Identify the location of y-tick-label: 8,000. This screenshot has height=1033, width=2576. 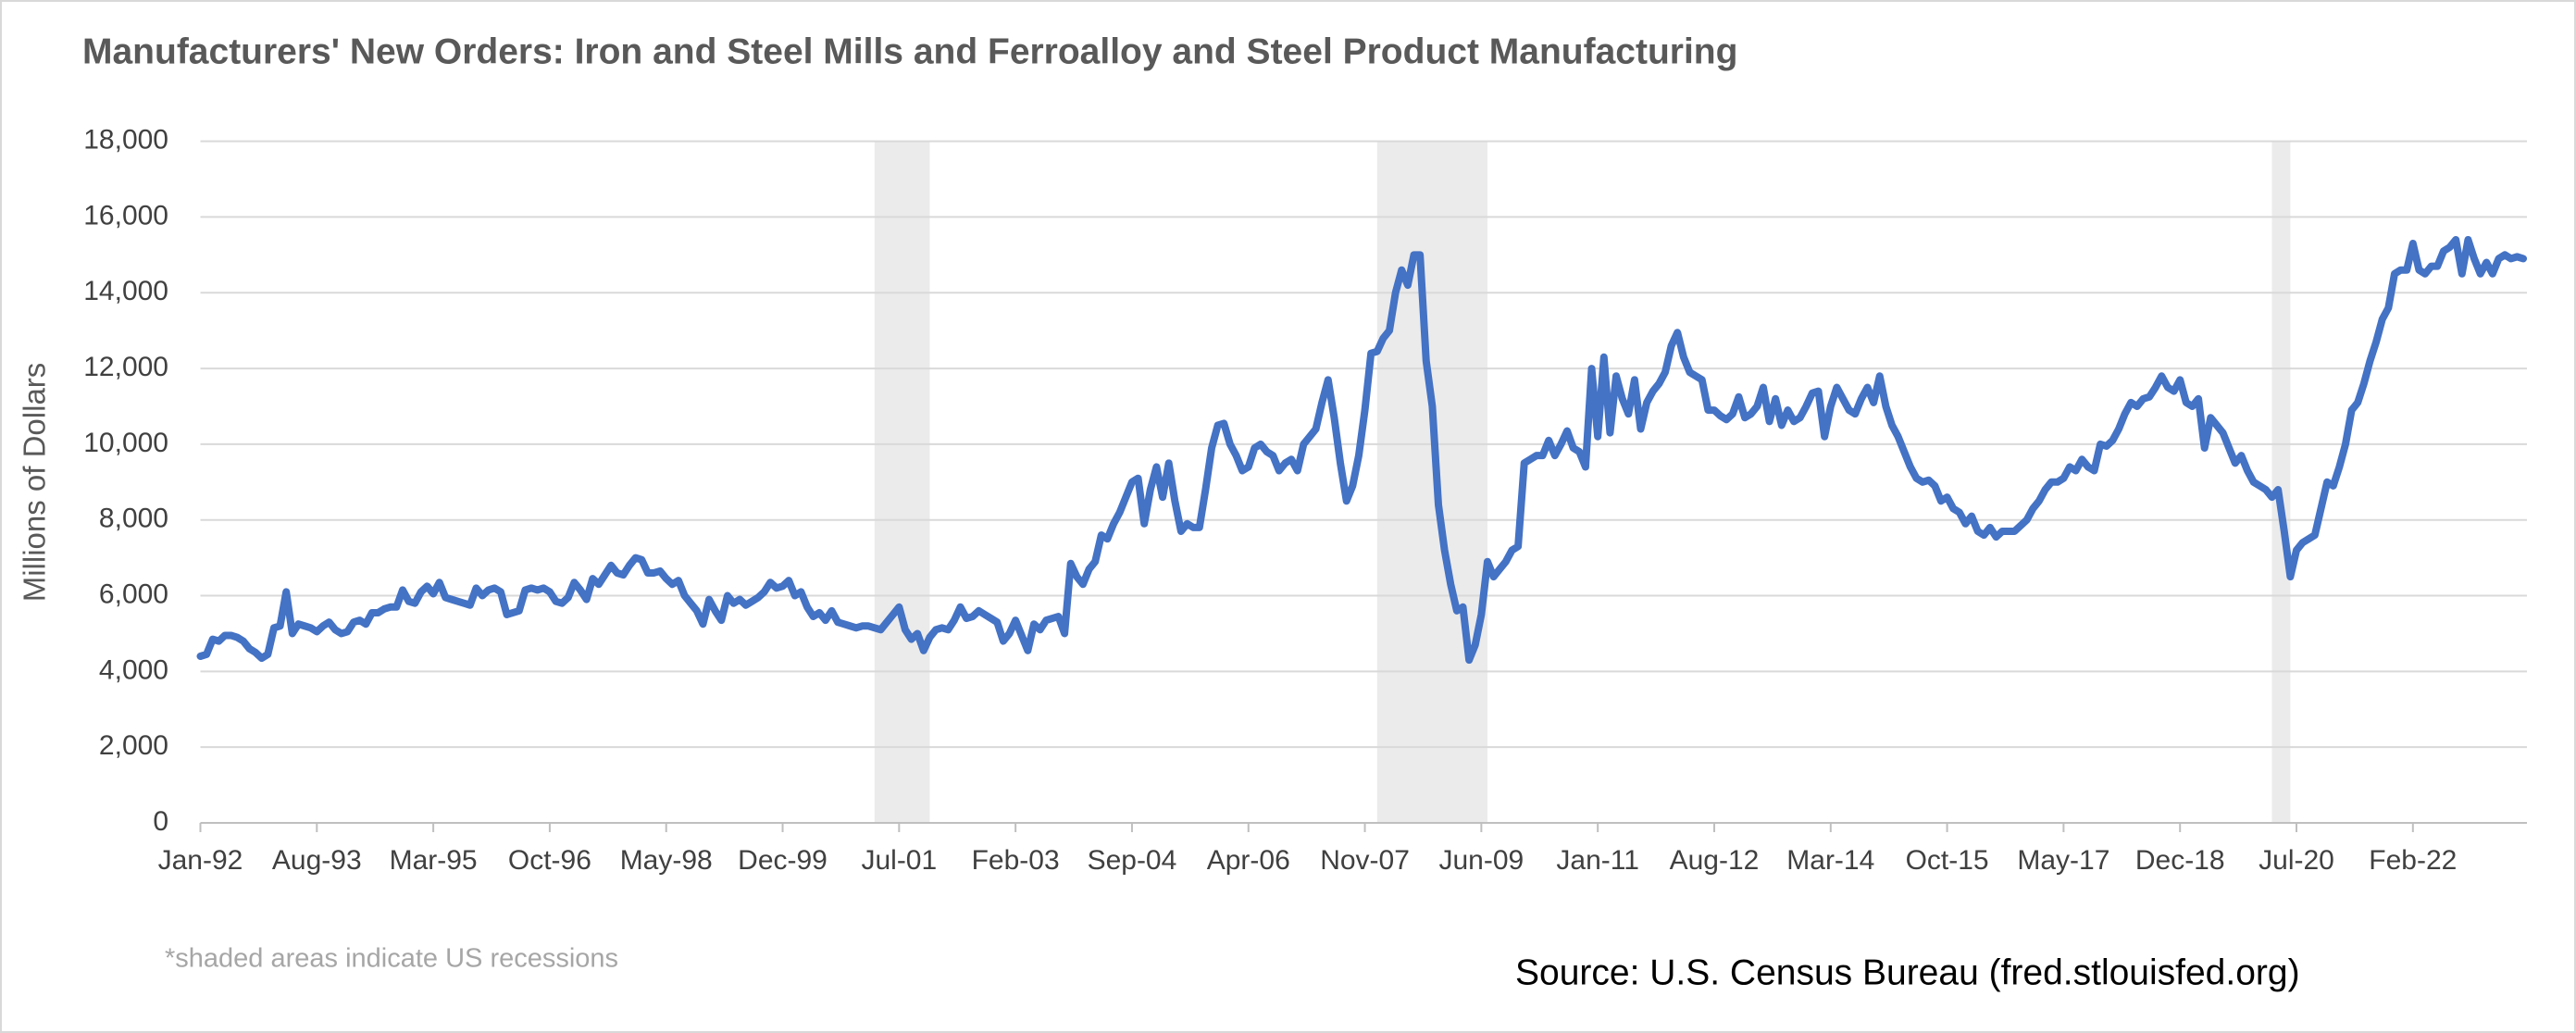
(133, 519).